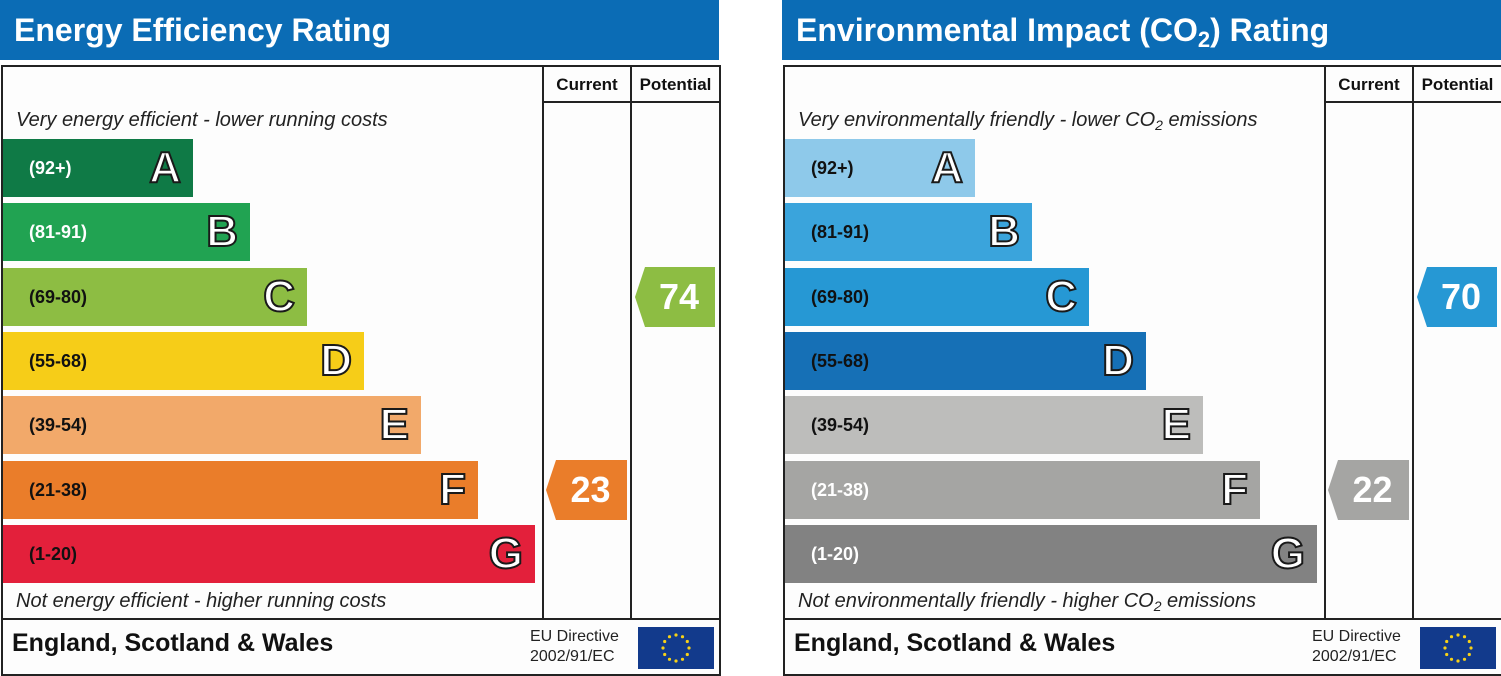  I want to click on note-part: Not environmentally friendly - higher CO, so click(976, 601).